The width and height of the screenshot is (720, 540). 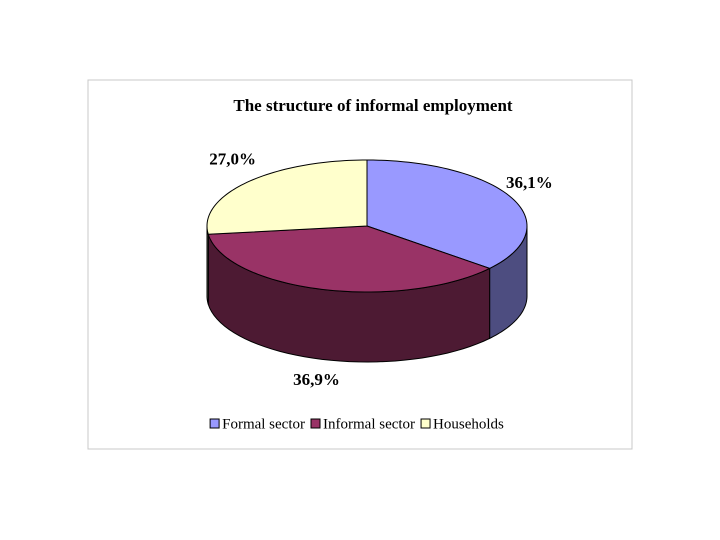 What do you see at coordinates (207, 265) in the screenshot?
I see `slice-side` at bounding box center [207, 265].